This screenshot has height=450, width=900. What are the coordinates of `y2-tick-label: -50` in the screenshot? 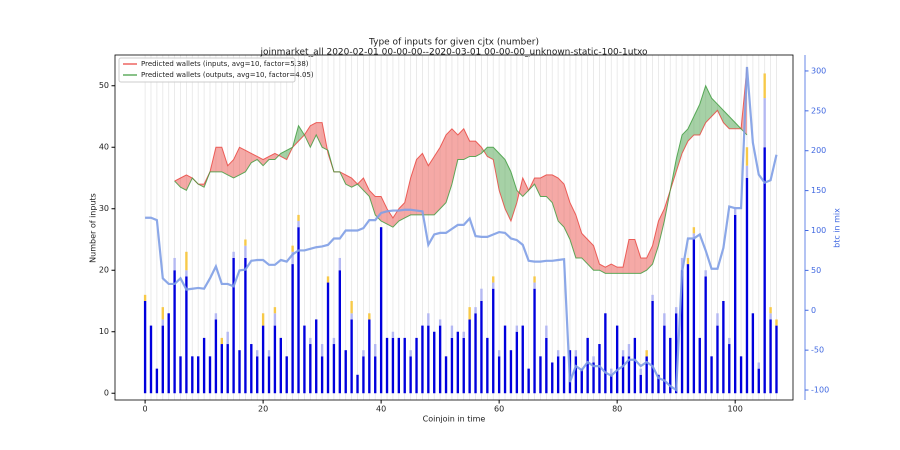 It's located at (817, 350).